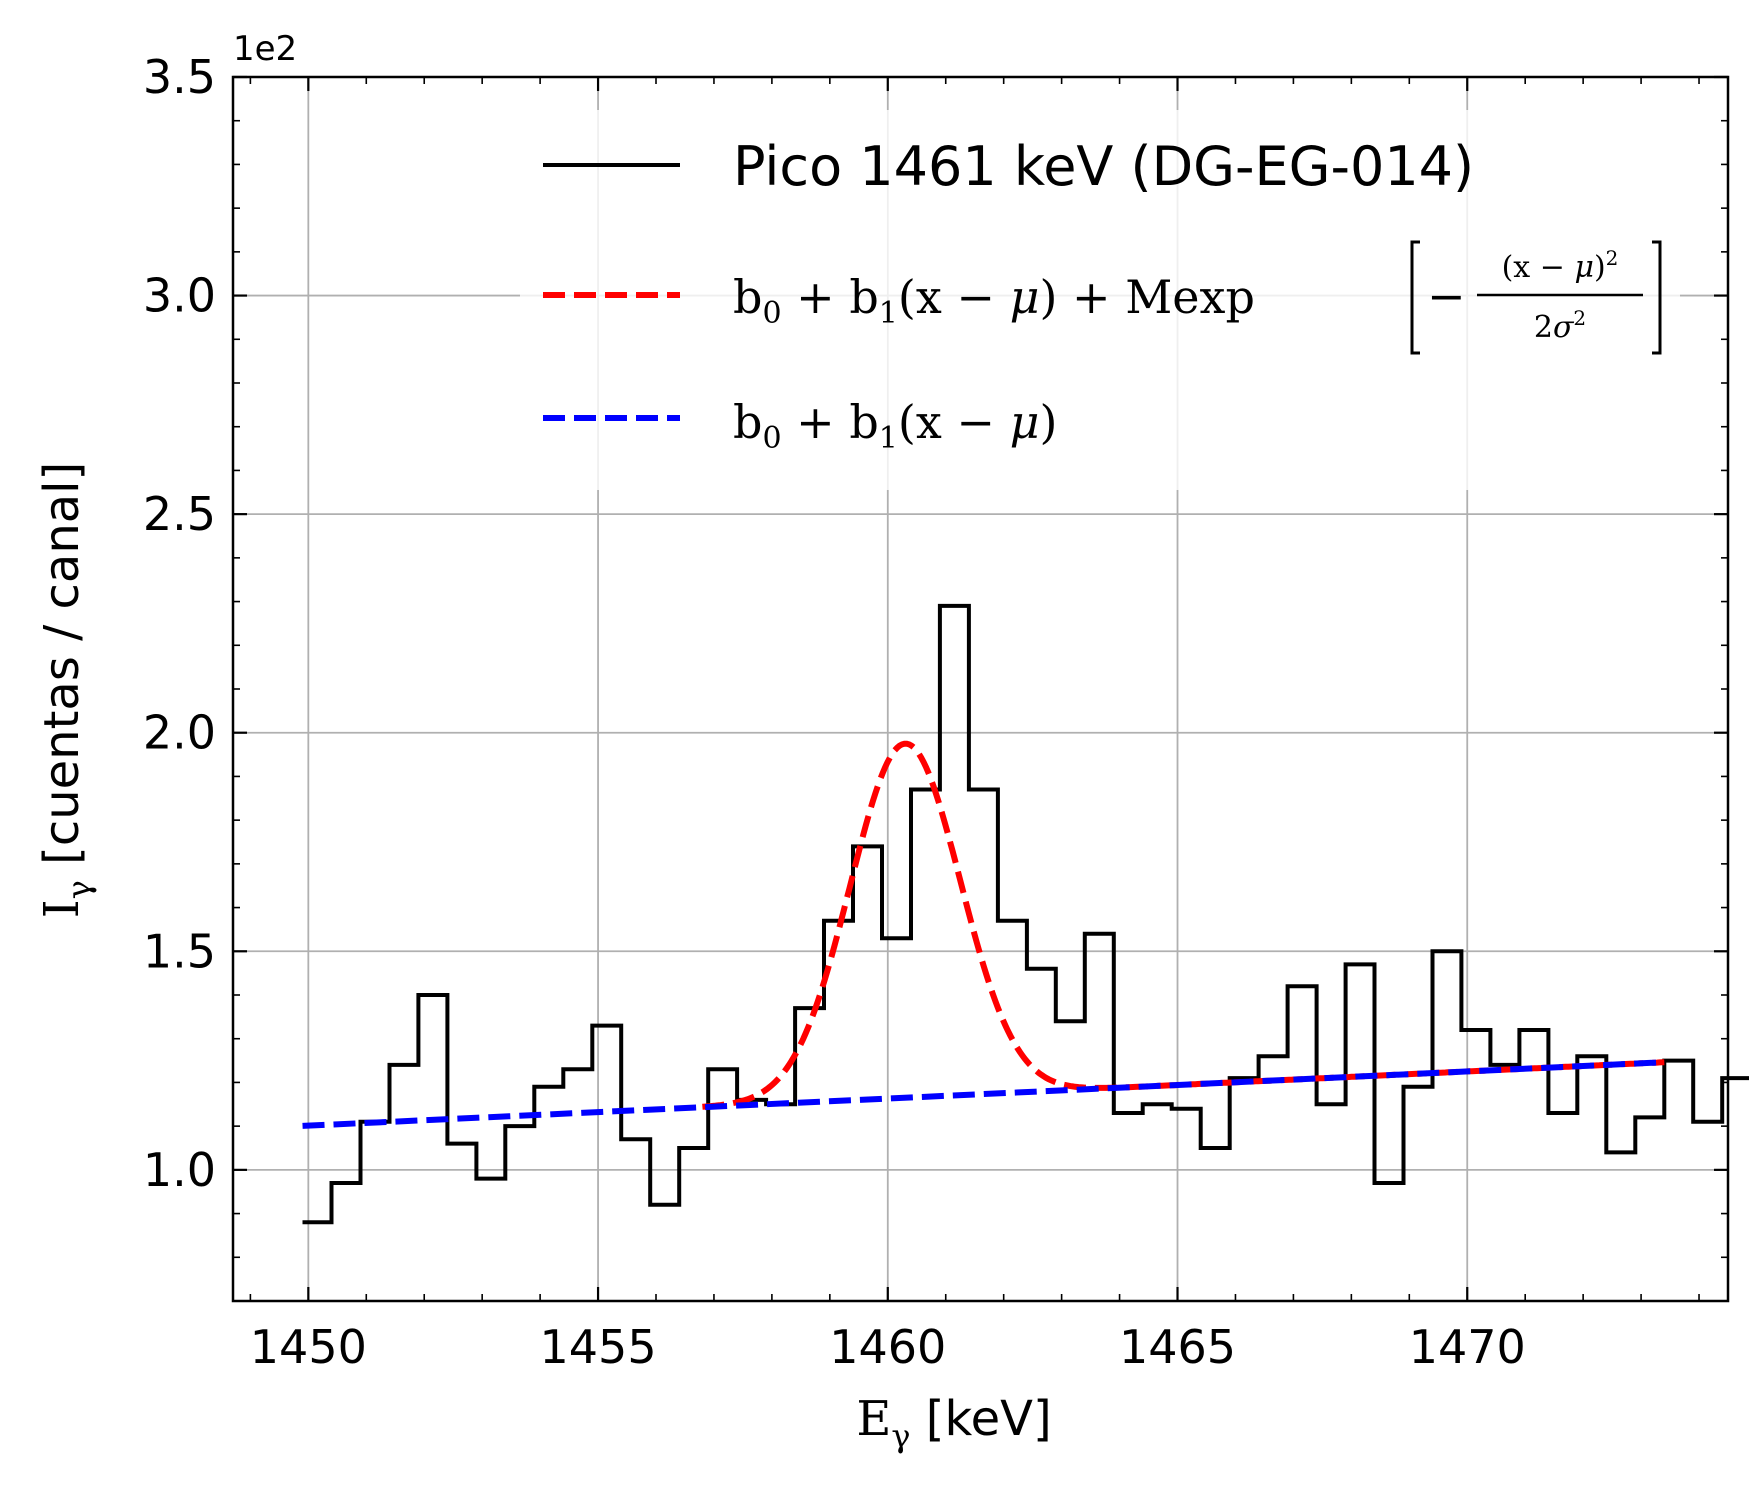 Image resolution: width=1749 pixels, height=1490 pixels. I want to click on left-bracket, so click(1415, 297).